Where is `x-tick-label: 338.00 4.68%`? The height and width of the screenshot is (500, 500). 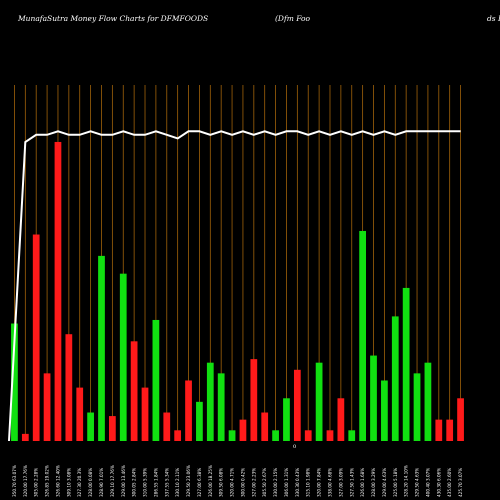 x-tick-label: 338.00 4.68% is located at coordinates (329, 482).